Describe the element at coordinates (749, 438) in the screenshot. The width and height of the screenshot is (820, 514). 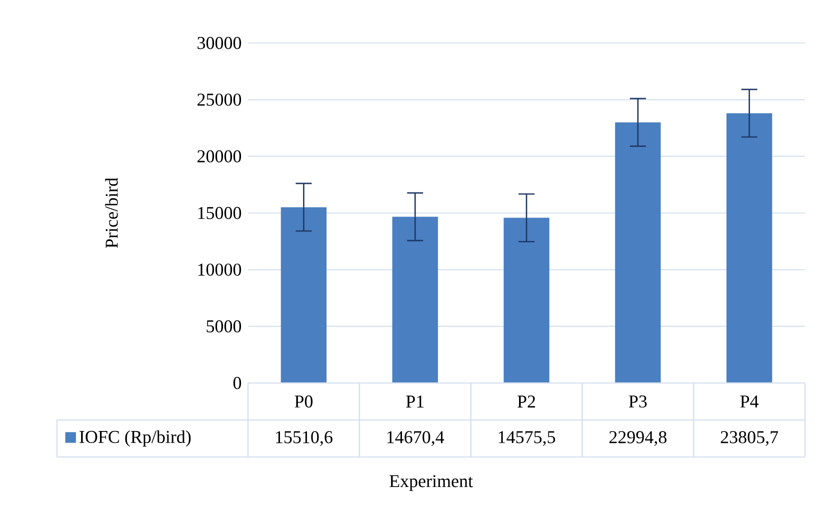
I see `data-label: 23805,7` at that location.